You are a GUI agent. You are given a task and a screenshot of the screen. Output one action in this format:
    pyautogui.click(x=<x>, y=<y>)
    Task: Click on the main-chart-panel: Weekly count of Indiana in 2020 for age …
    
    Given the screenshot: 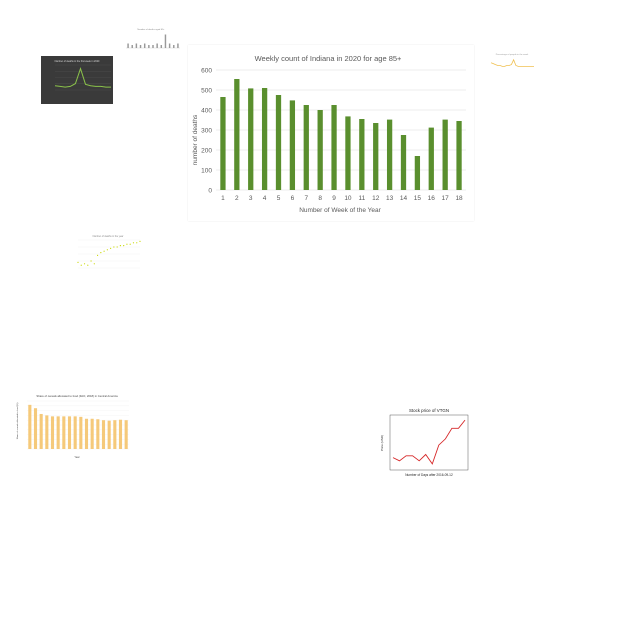 What is the action you would take?
    pyautogui.click(x=331, y=133)
    